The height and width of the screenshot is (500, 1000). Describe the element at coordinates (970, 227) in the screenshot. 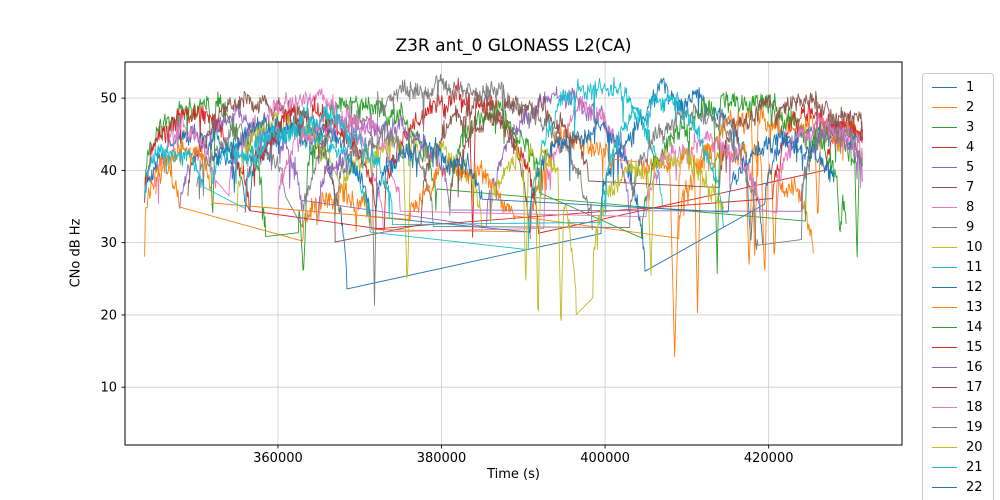

I see `legend-item-label: 9` at that location.